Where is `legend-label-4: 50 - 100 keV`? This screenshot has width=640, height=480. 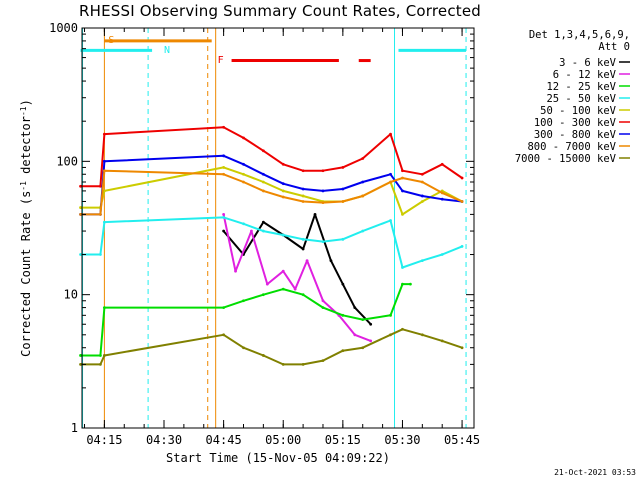 legend-label-4: 50 - 100 keV is located at coordinates (578, 111).